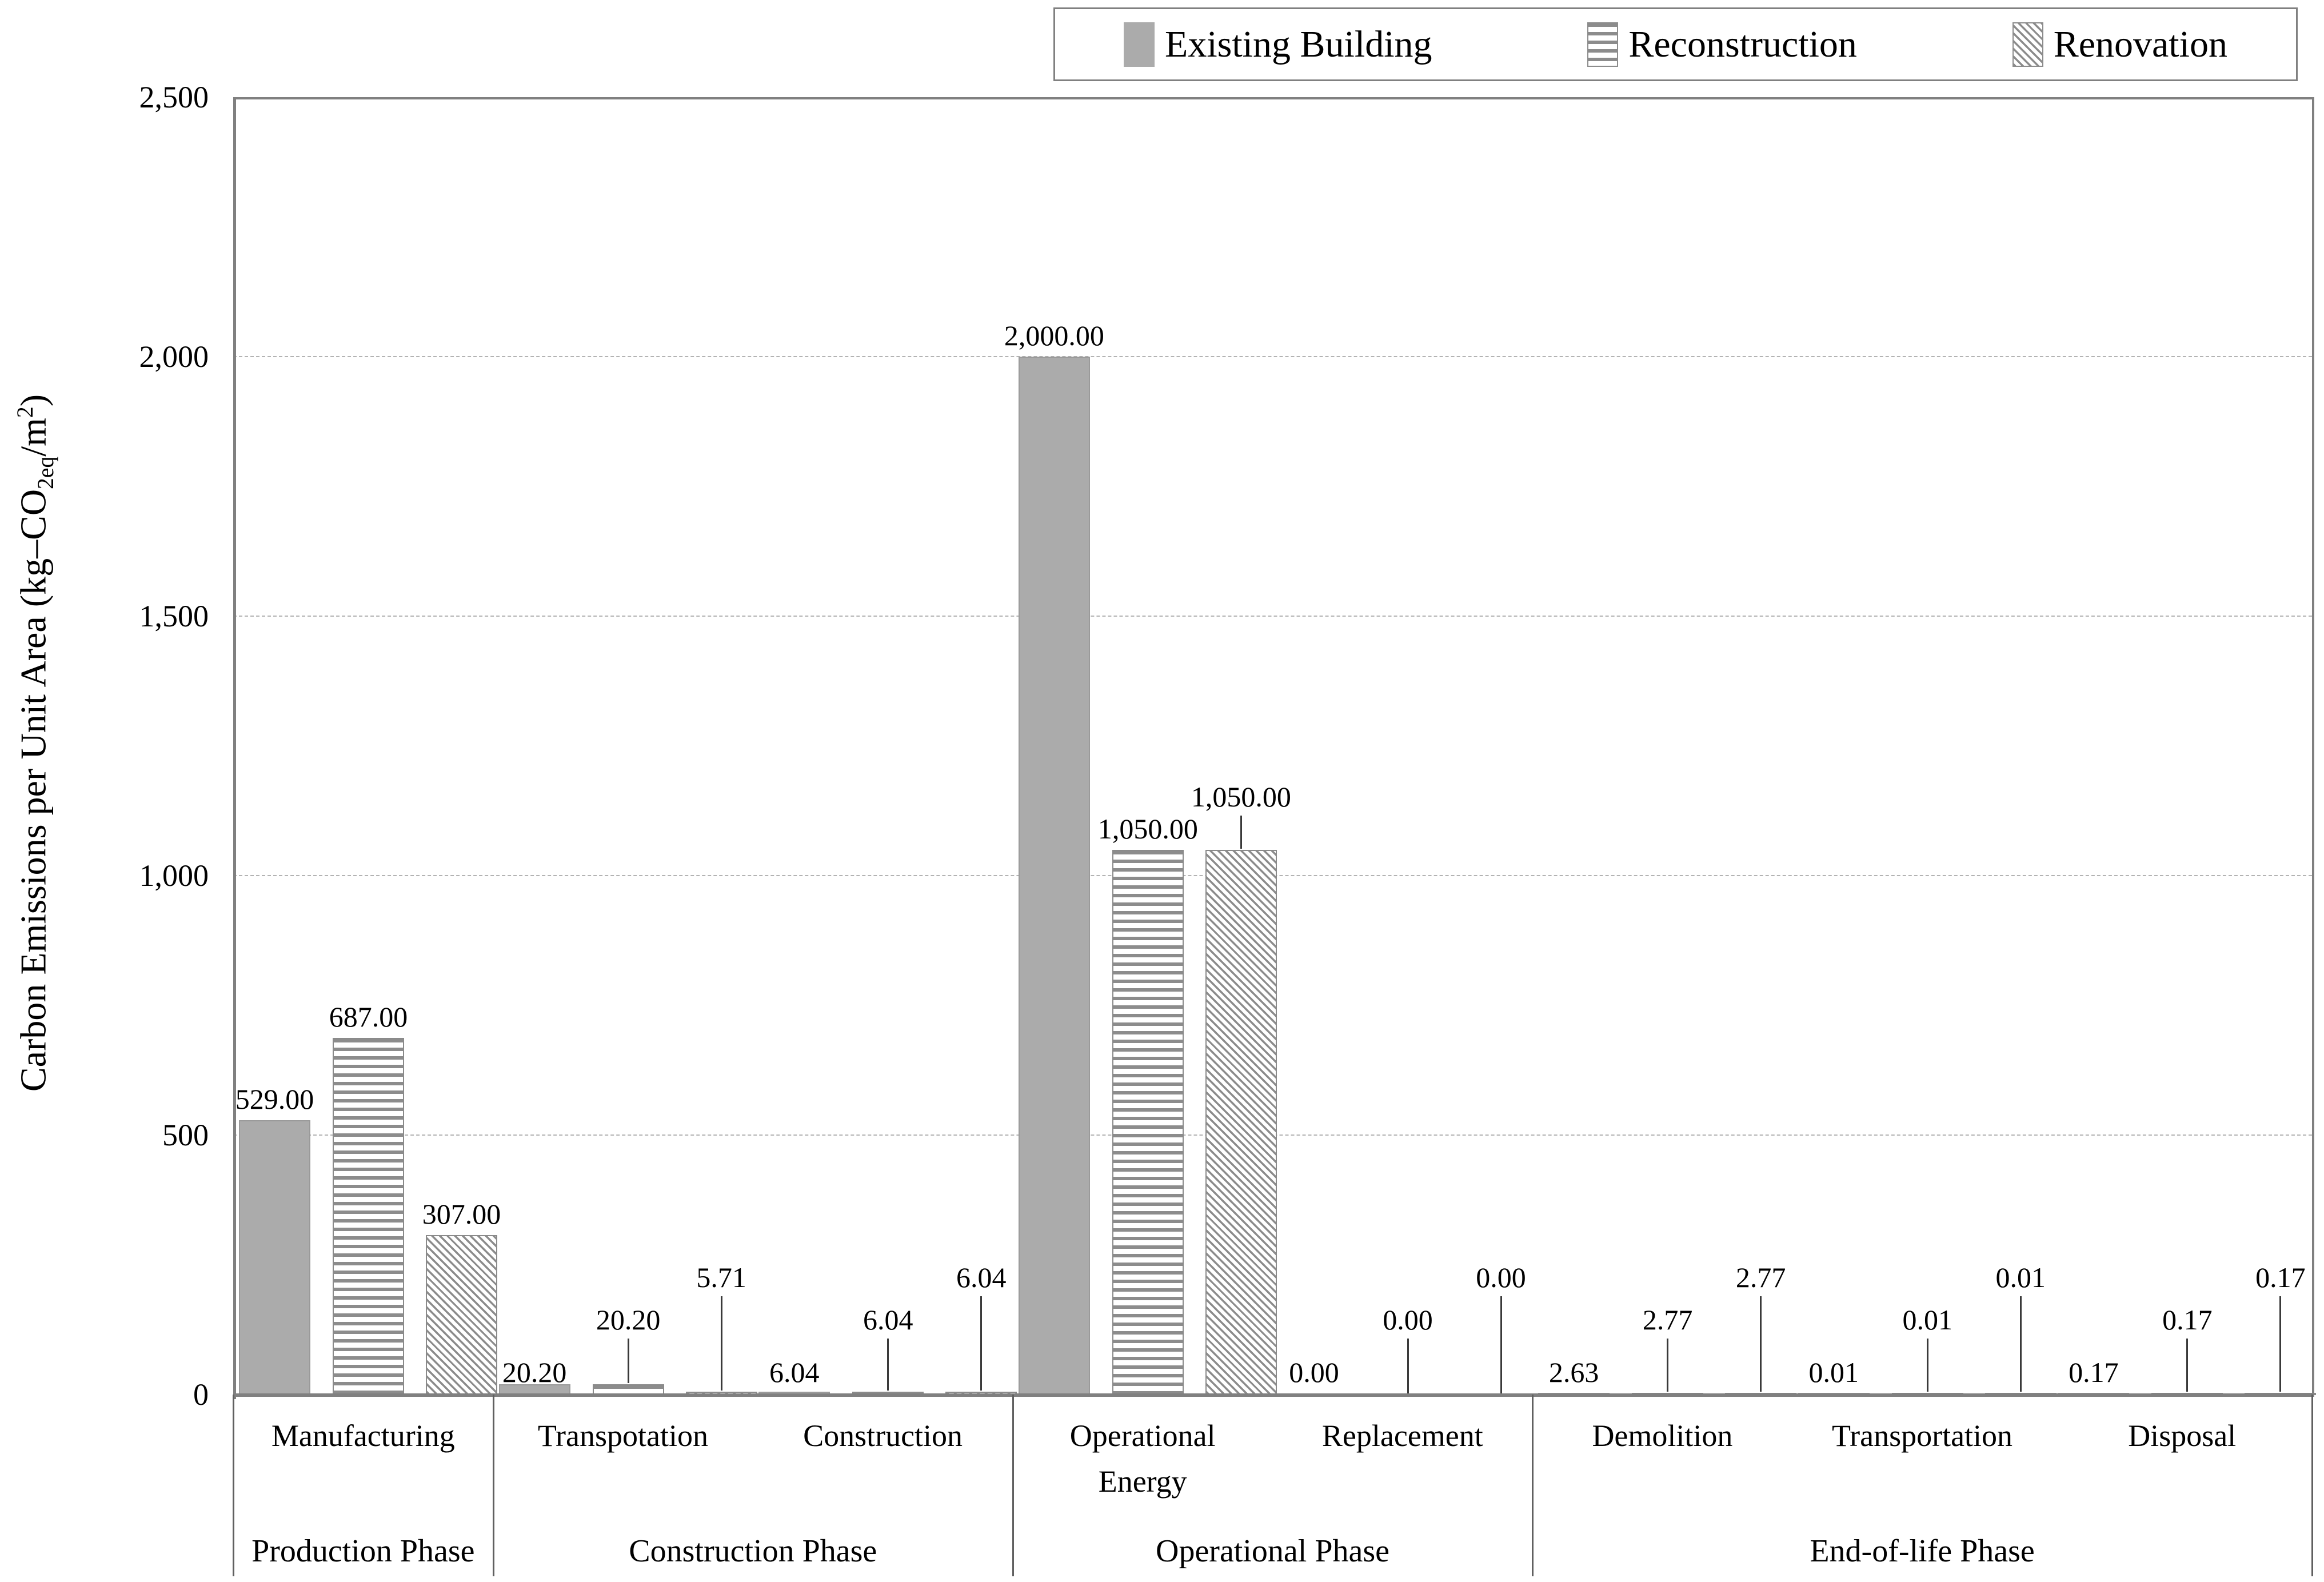  What do you see at coordinates (363, 1436) in the screenshot?
I see `x-axis-category-label: Manufacturing` at bounding box center [363, 1436].